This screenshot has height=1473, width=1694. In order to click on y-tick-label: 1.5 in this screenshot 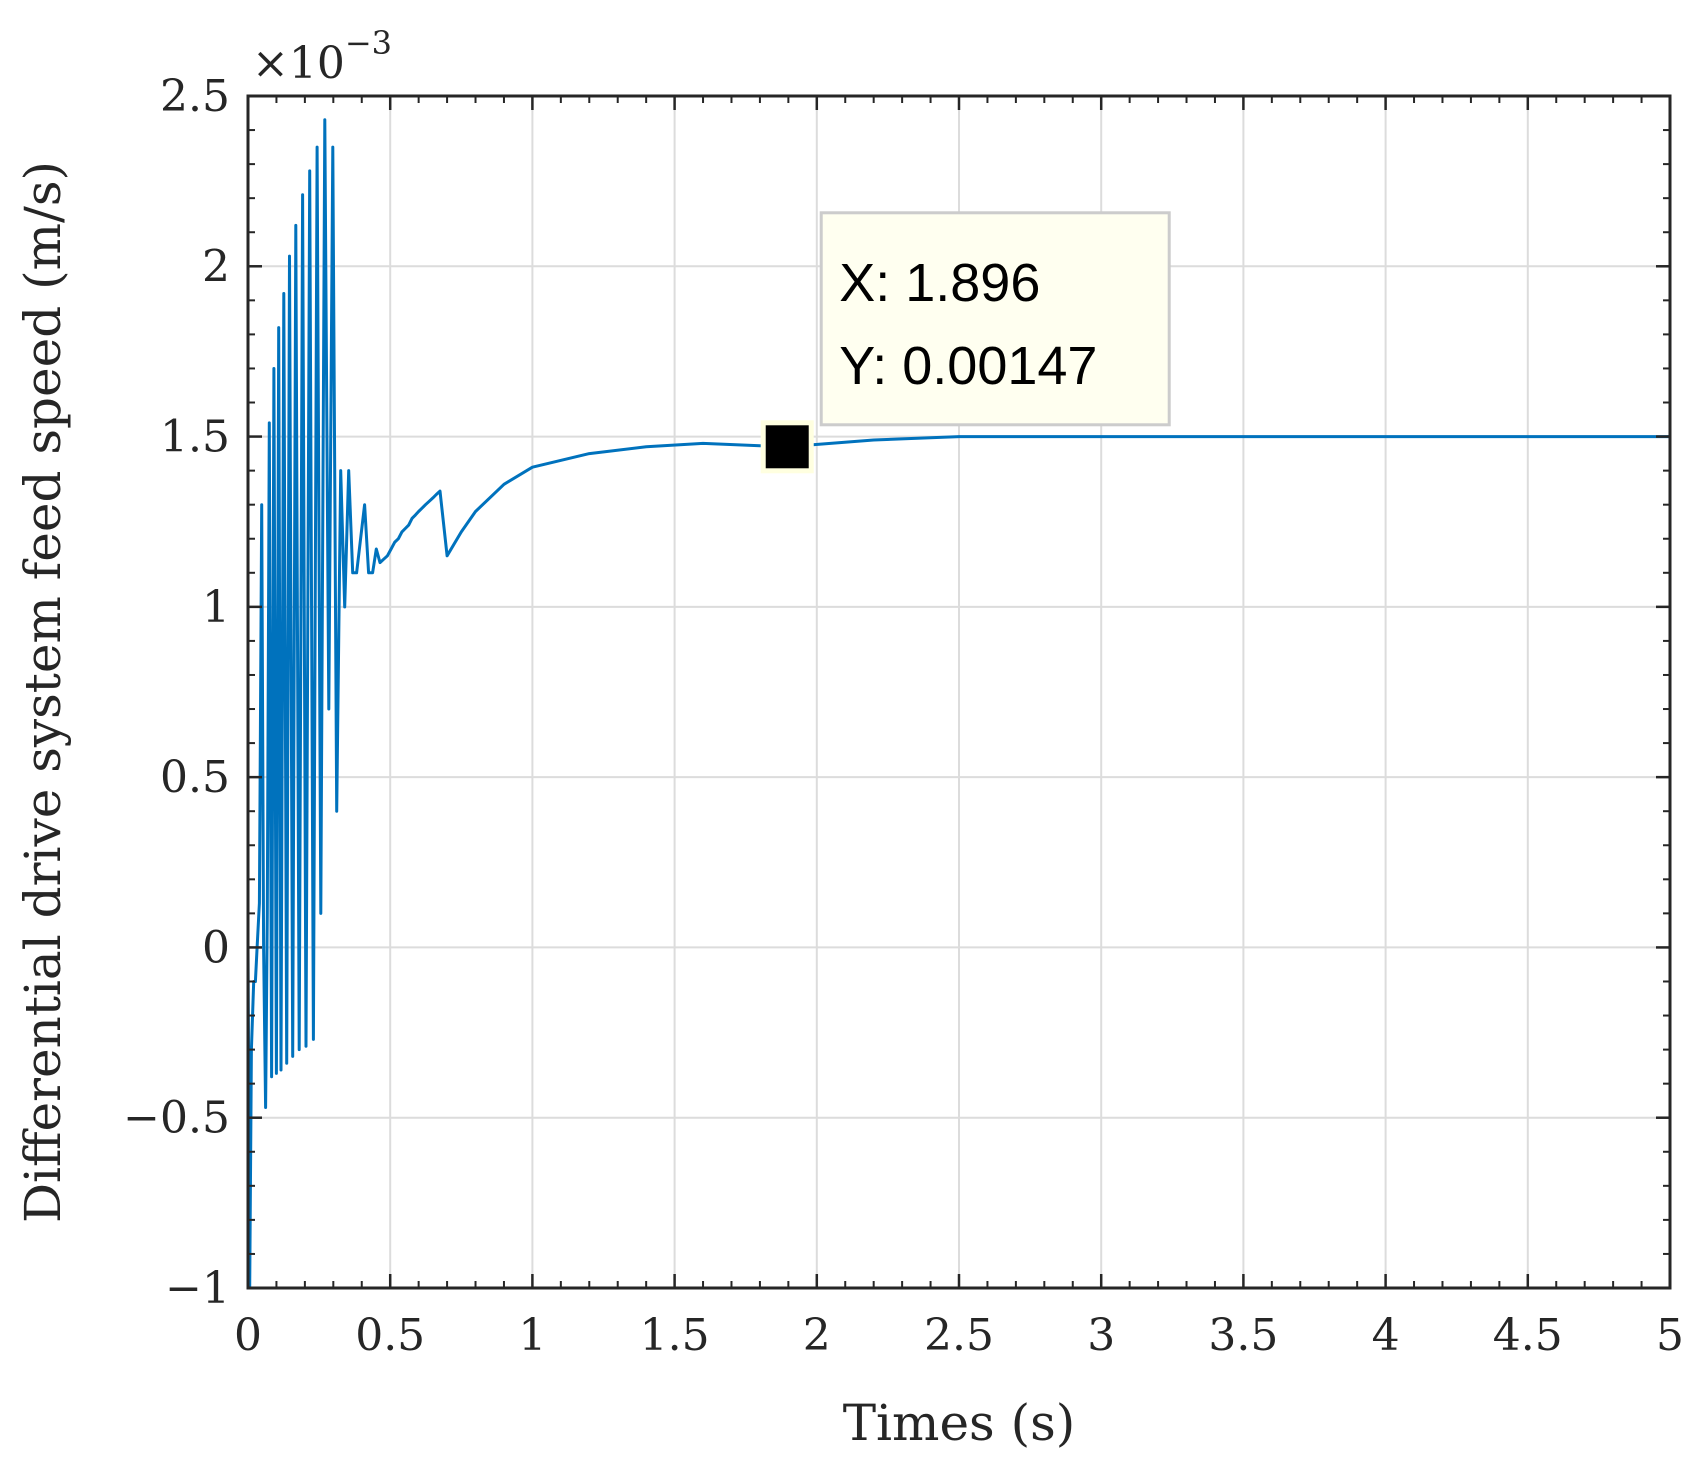, I will do `click(195, 437)`.